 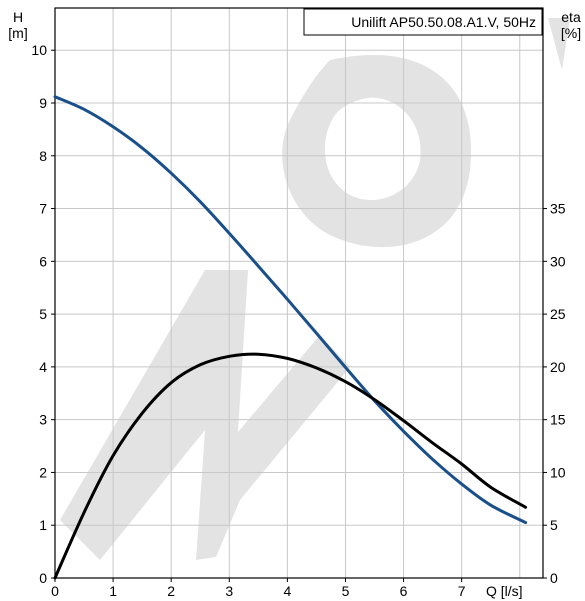 What do you see at coordinates (554, 578) in the screenshot?
I see `y-right-tick-label: 0` at bounding box center [554, 578].